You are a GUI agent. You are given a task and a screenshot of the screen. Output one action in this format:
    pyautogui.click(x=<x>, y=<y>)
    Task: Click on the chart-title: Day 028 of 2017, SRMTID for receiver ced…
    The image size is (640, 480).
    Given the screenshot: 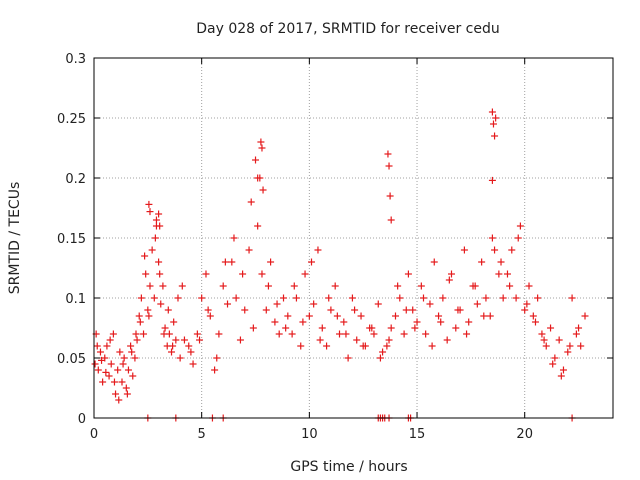 What is the action you would take?
    pyautogui.click(x=347, y=29)
    